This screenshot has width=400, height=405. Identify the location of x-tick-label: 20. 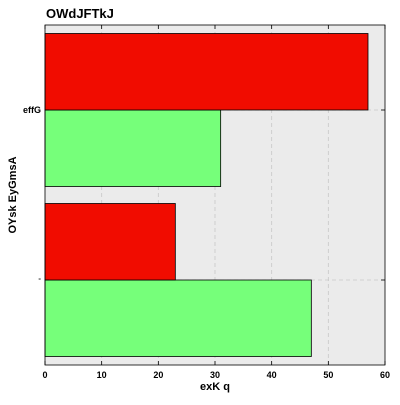
(158, 375).